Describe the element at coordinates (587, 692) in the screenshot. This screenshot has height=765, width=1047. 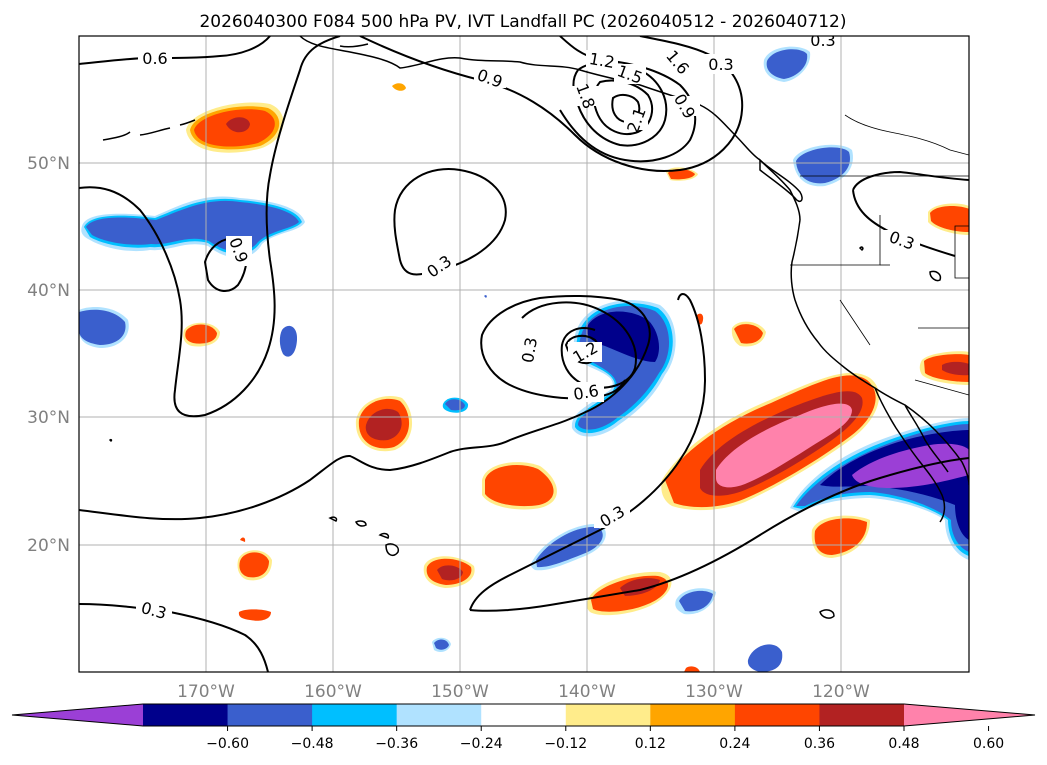
I see `lon-label-140w: 140°W` at that location.